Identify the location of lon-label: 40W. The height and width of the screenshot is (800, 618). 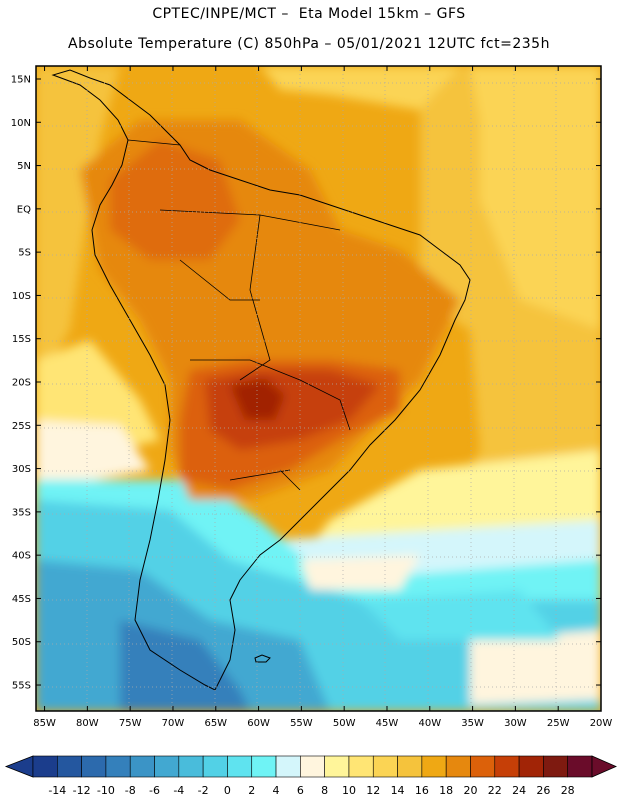
(429, 723).